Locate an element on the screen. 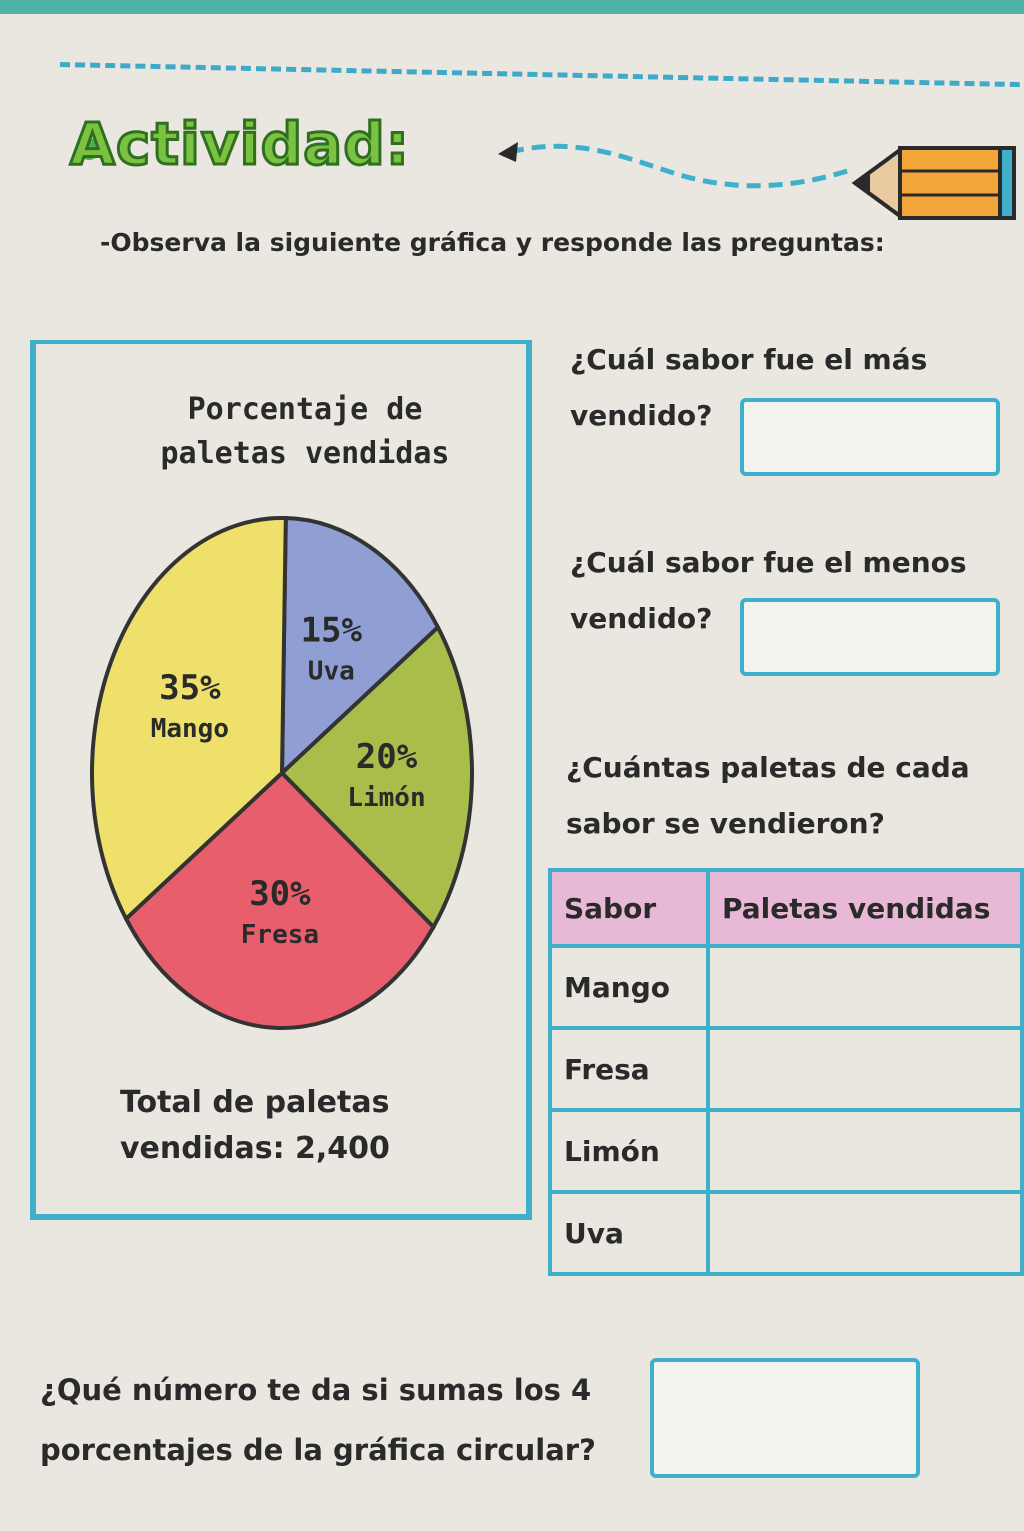 The height and width of the screenshot is (1531, 1024). pie-chart: 15% Uva 20% Limón 30% Fresa 35% Mango is located at coordinates (282, 772).